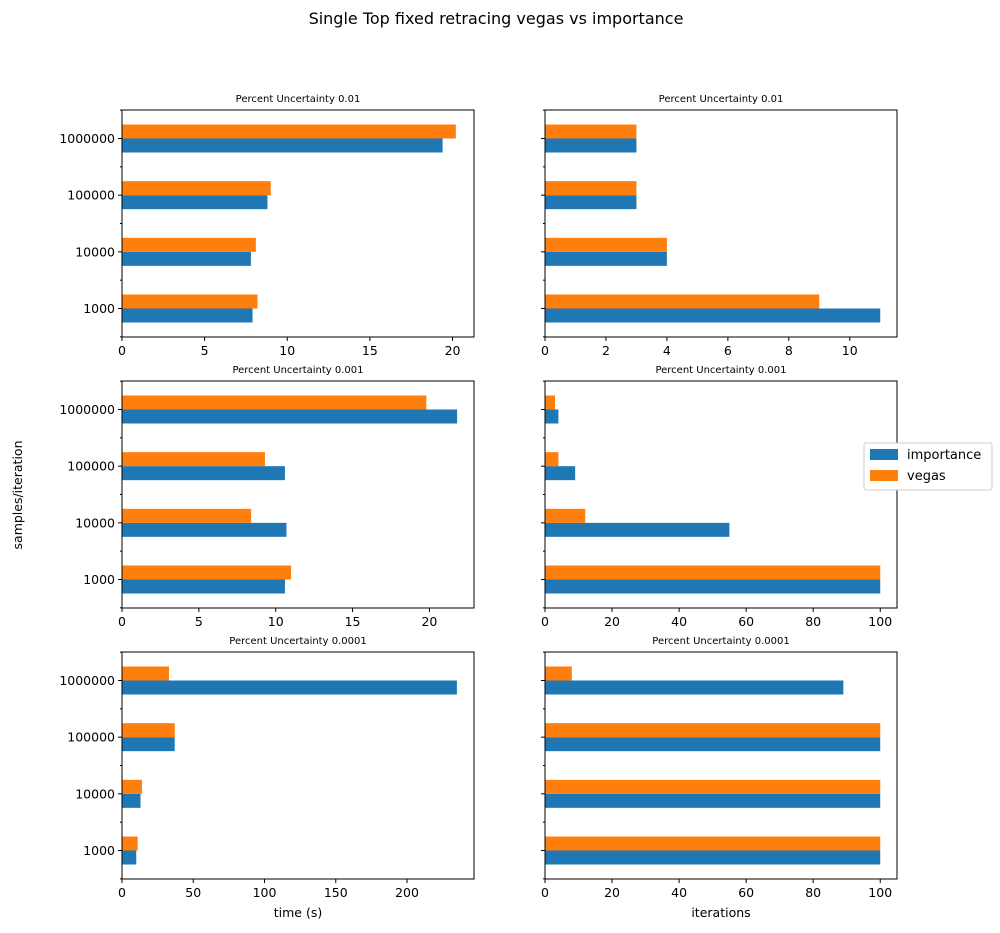 Image resolution: width=1000 pixels, height=933 pixels. Describe the element at coordinates (720, 912) in the screenshot. I see `x-axis-label: iterations` at that location.